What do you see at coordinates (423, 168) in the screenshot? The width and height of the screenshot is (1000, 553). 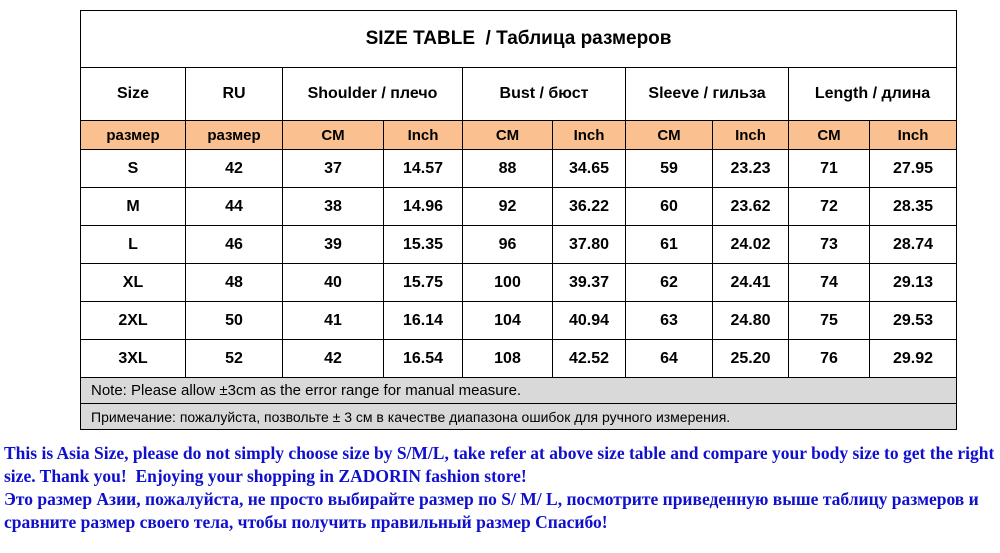 I see `shoulder-inch-cell: 14.57` at bounding box center [423, 168].